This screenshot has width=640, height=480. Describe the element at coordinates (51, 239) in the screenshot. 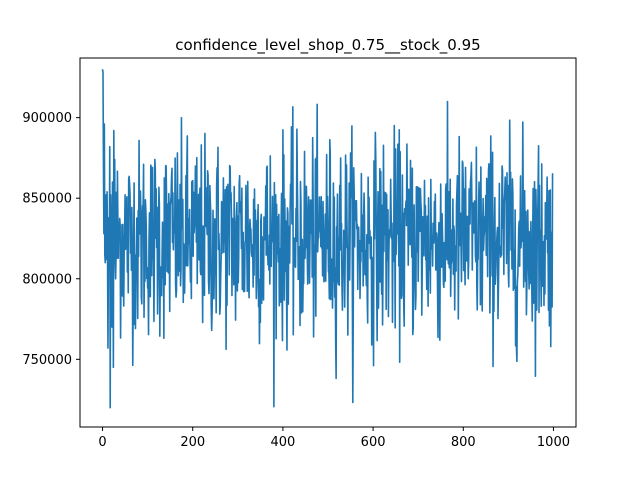

I see `y-axis: 750000 800000 850000 900000` at that location.